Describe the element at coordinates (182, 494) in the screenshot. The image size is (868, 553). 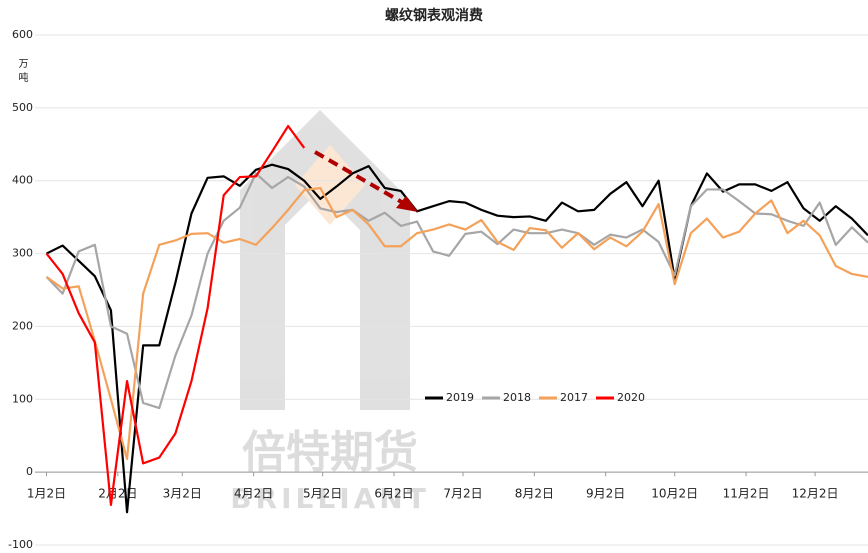
I see `x-tick-label: 3月2日` at that location.